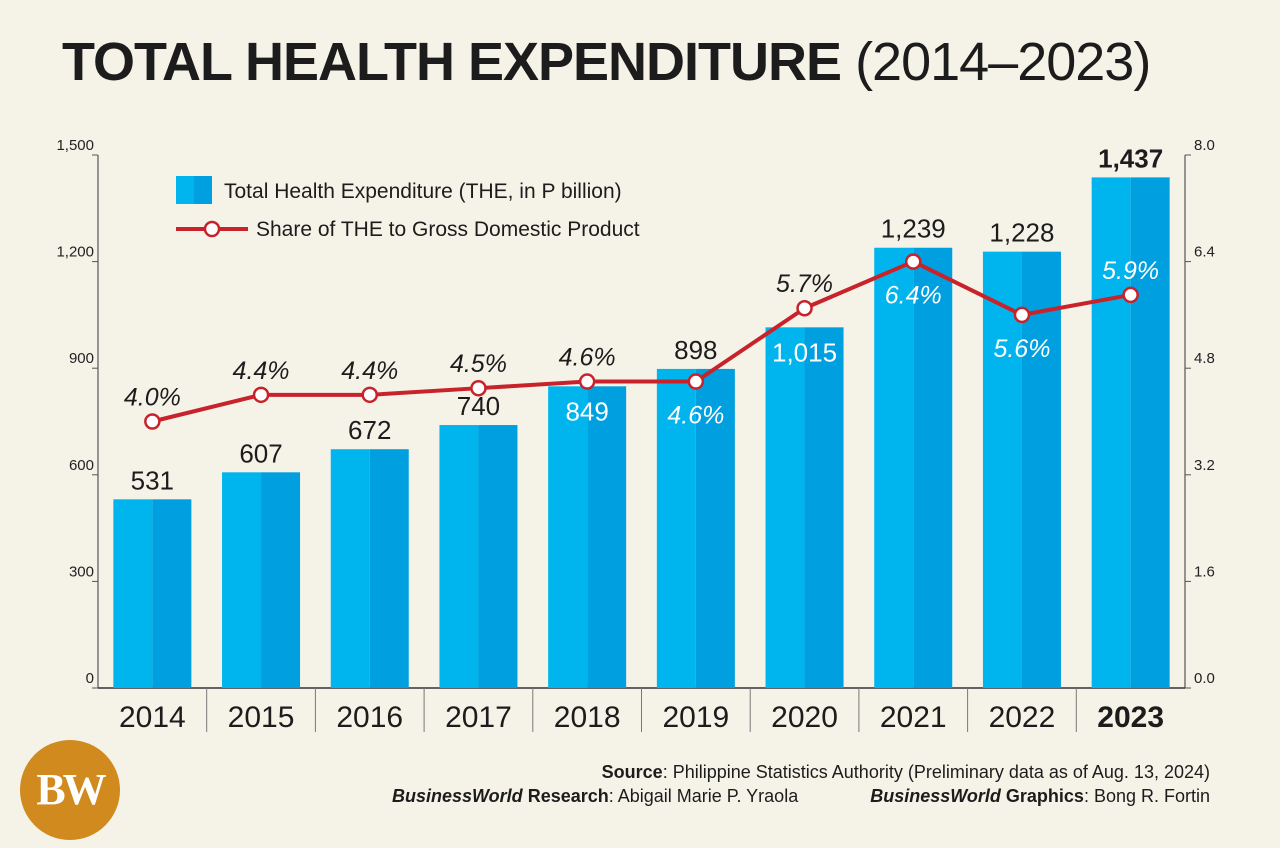 The width and height of the screenshot is (1280, 848). Describe the element at coordinates (260, 453) in the screenshot. I see `bar-value-label: 607` at that location.